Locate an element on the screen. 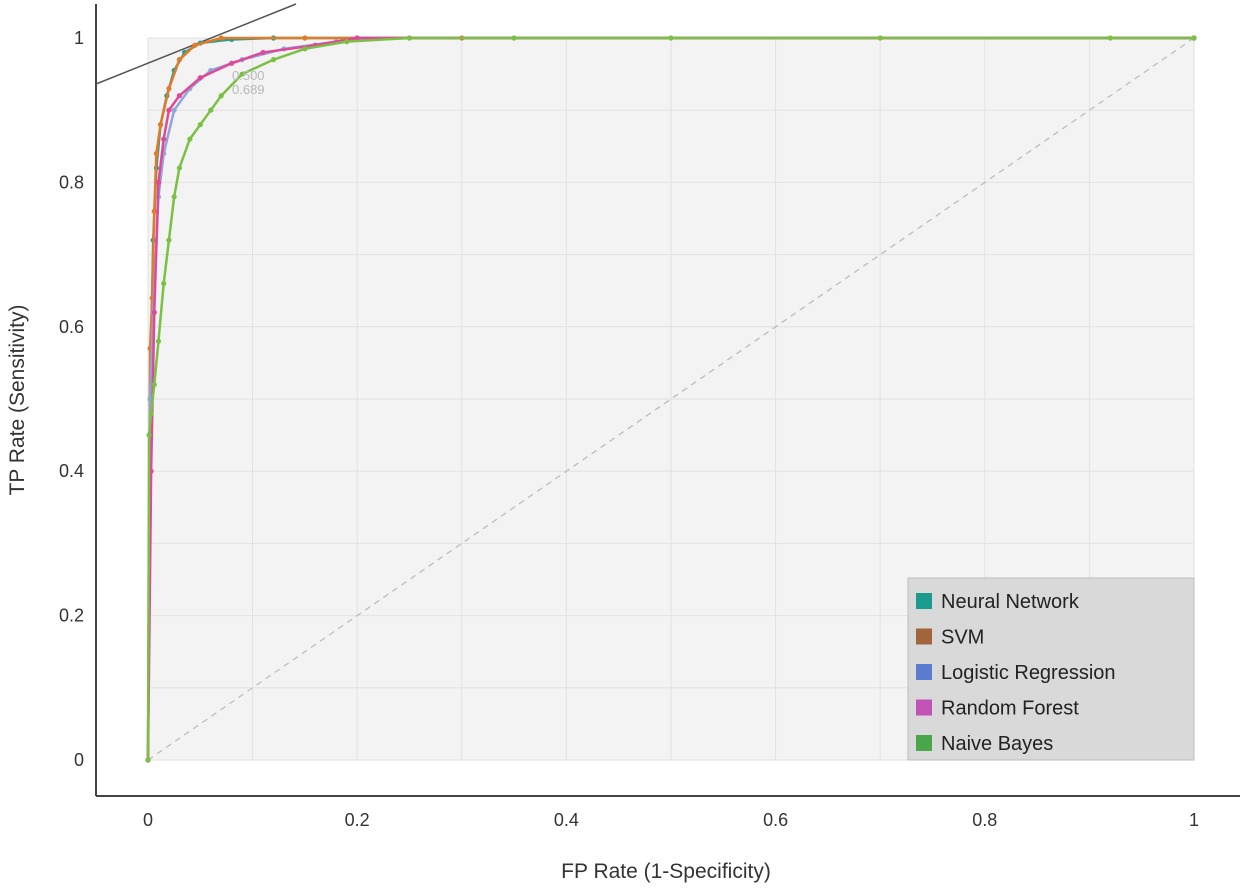 The image size is (1250, 891). x-tick-label: 0.4 is located at coordinates (566, 820).